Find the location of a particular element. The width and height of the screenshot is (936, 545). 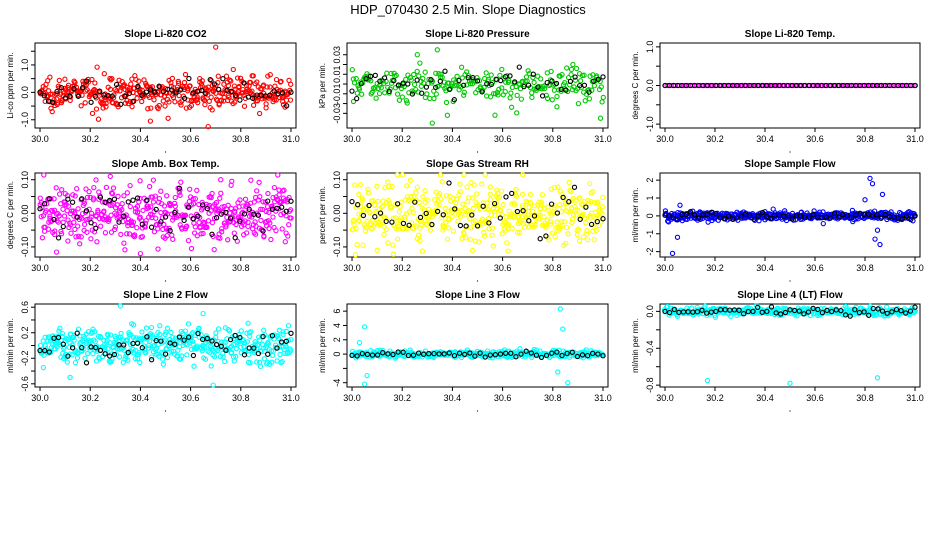

x-tick-label: 30.6 is located at coordinates (815, 398).